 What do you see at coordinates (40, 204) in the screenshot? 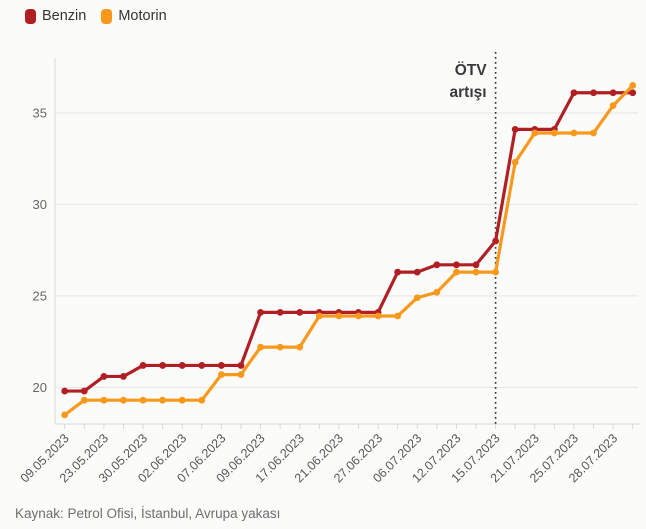
I see `y-tick-label-30: 30` at bounding box center [40, 204].